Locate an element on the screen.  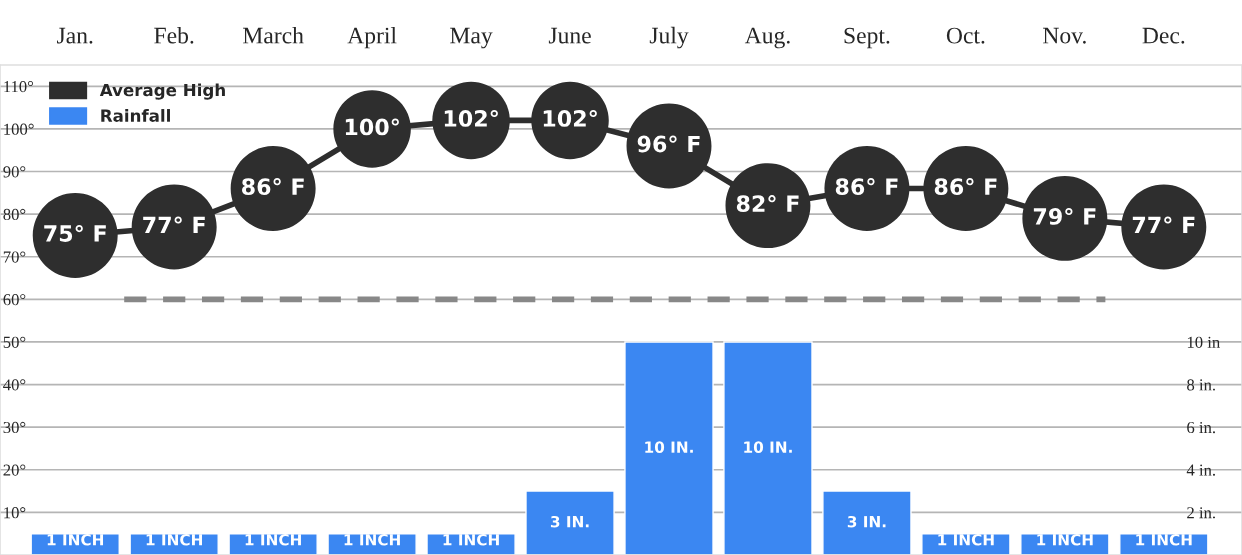
x-tick-label: Jan. is located at coordinates (75, 35).